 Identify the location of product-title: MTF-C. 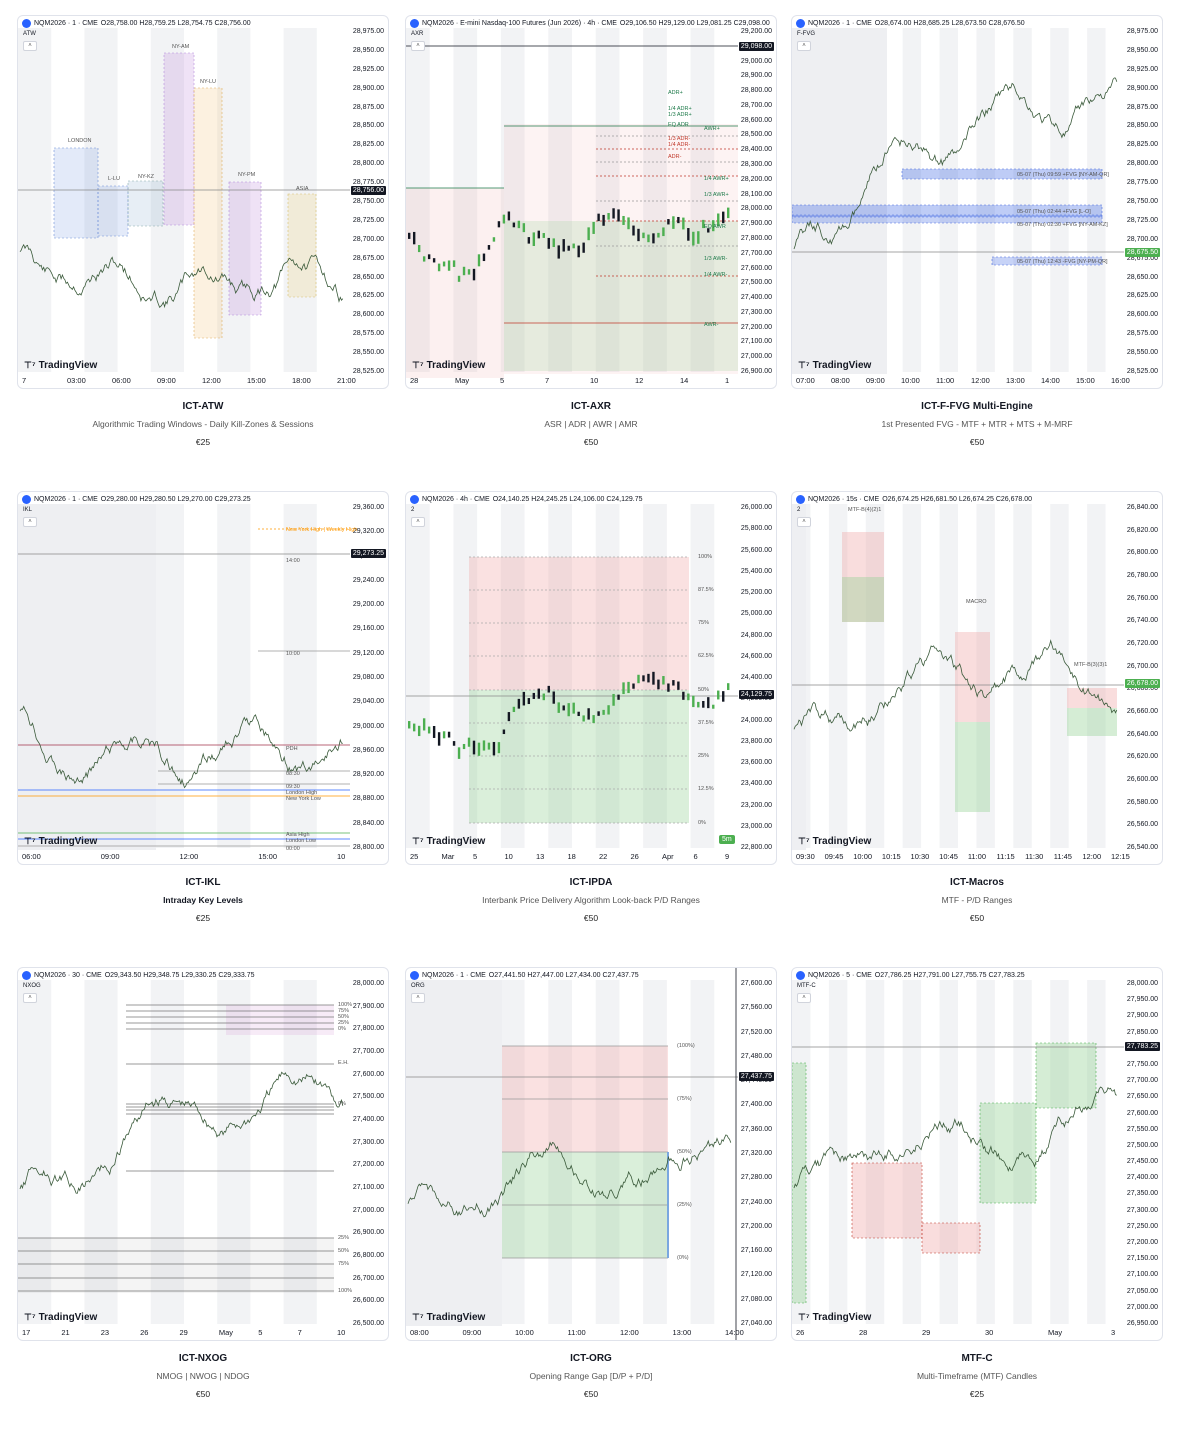
(977, 1358).